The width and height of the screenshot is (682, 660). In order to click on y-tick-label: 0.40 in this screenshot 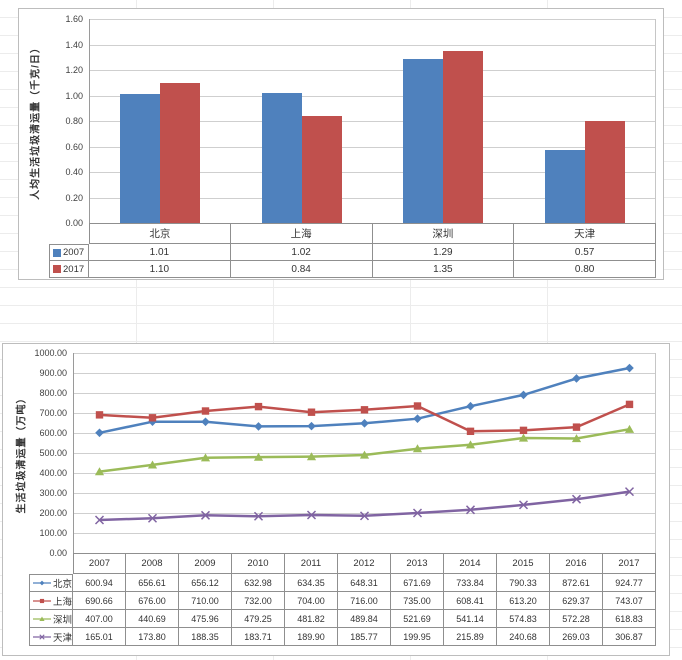, I will do `click(74, 172)`.